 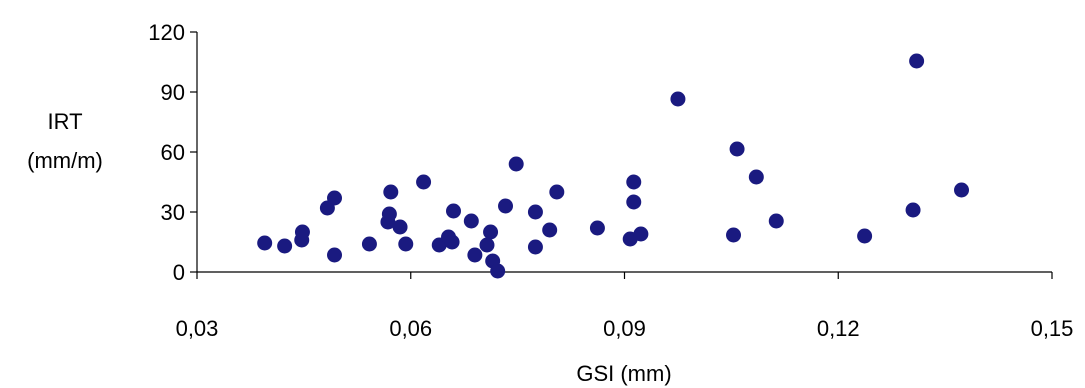 I want to click on y-tick-label: 120, so click(x=166, y=32).